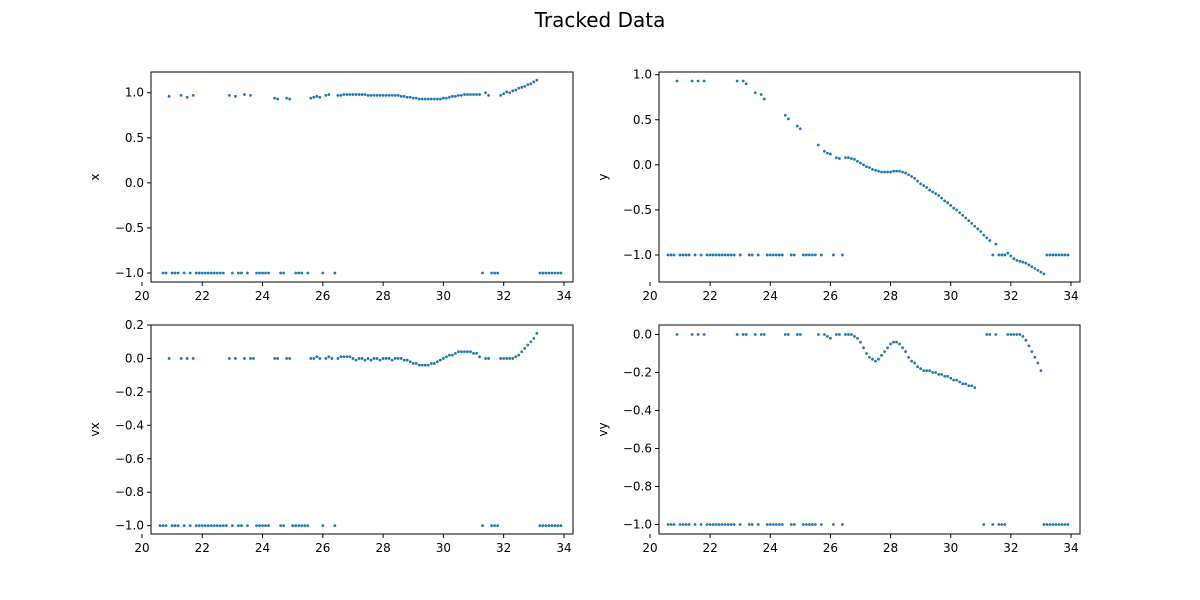  What do you see at coordinates (830, 548) in the screenshot?
I see `x-tick-label-vy: 26` at bounding box center [830, 548].